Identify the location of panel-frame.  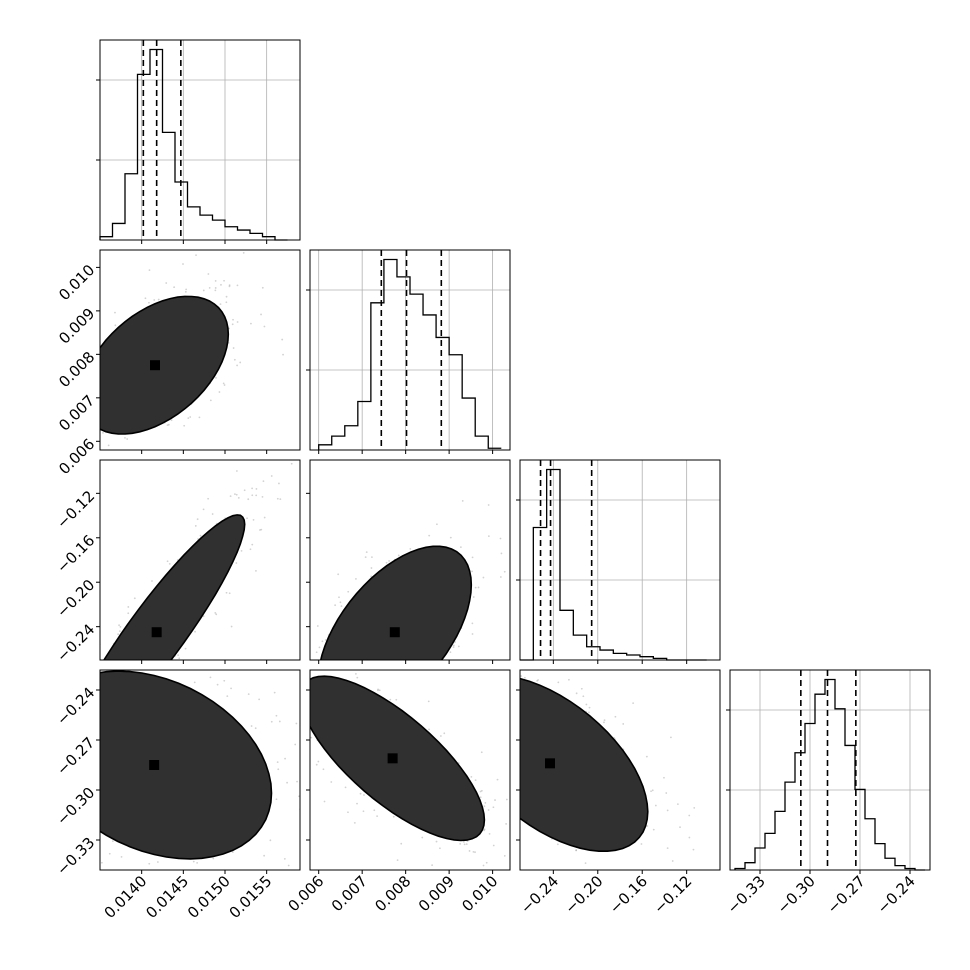
(410, 770).